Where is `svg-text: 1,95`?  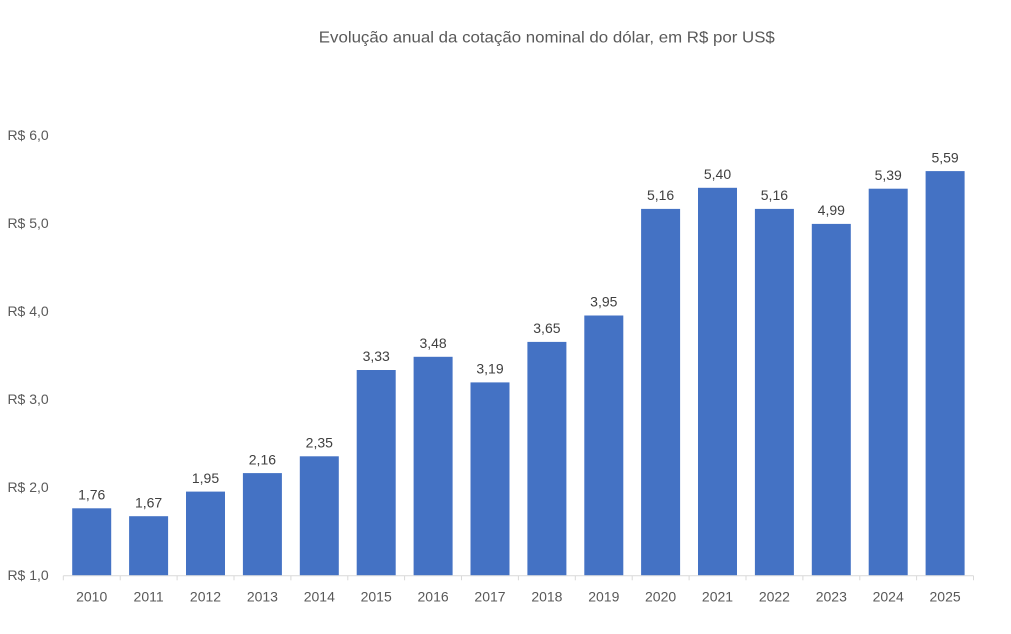 svg-text: 1,95 is located at coordinates (205, 478).